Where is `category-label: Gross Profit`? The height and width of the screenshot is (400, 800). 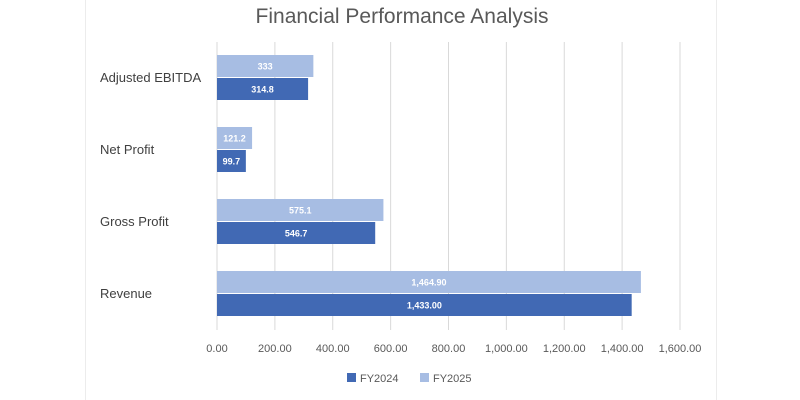 category-label: Gross Profit is located at coordinates (134, 221).